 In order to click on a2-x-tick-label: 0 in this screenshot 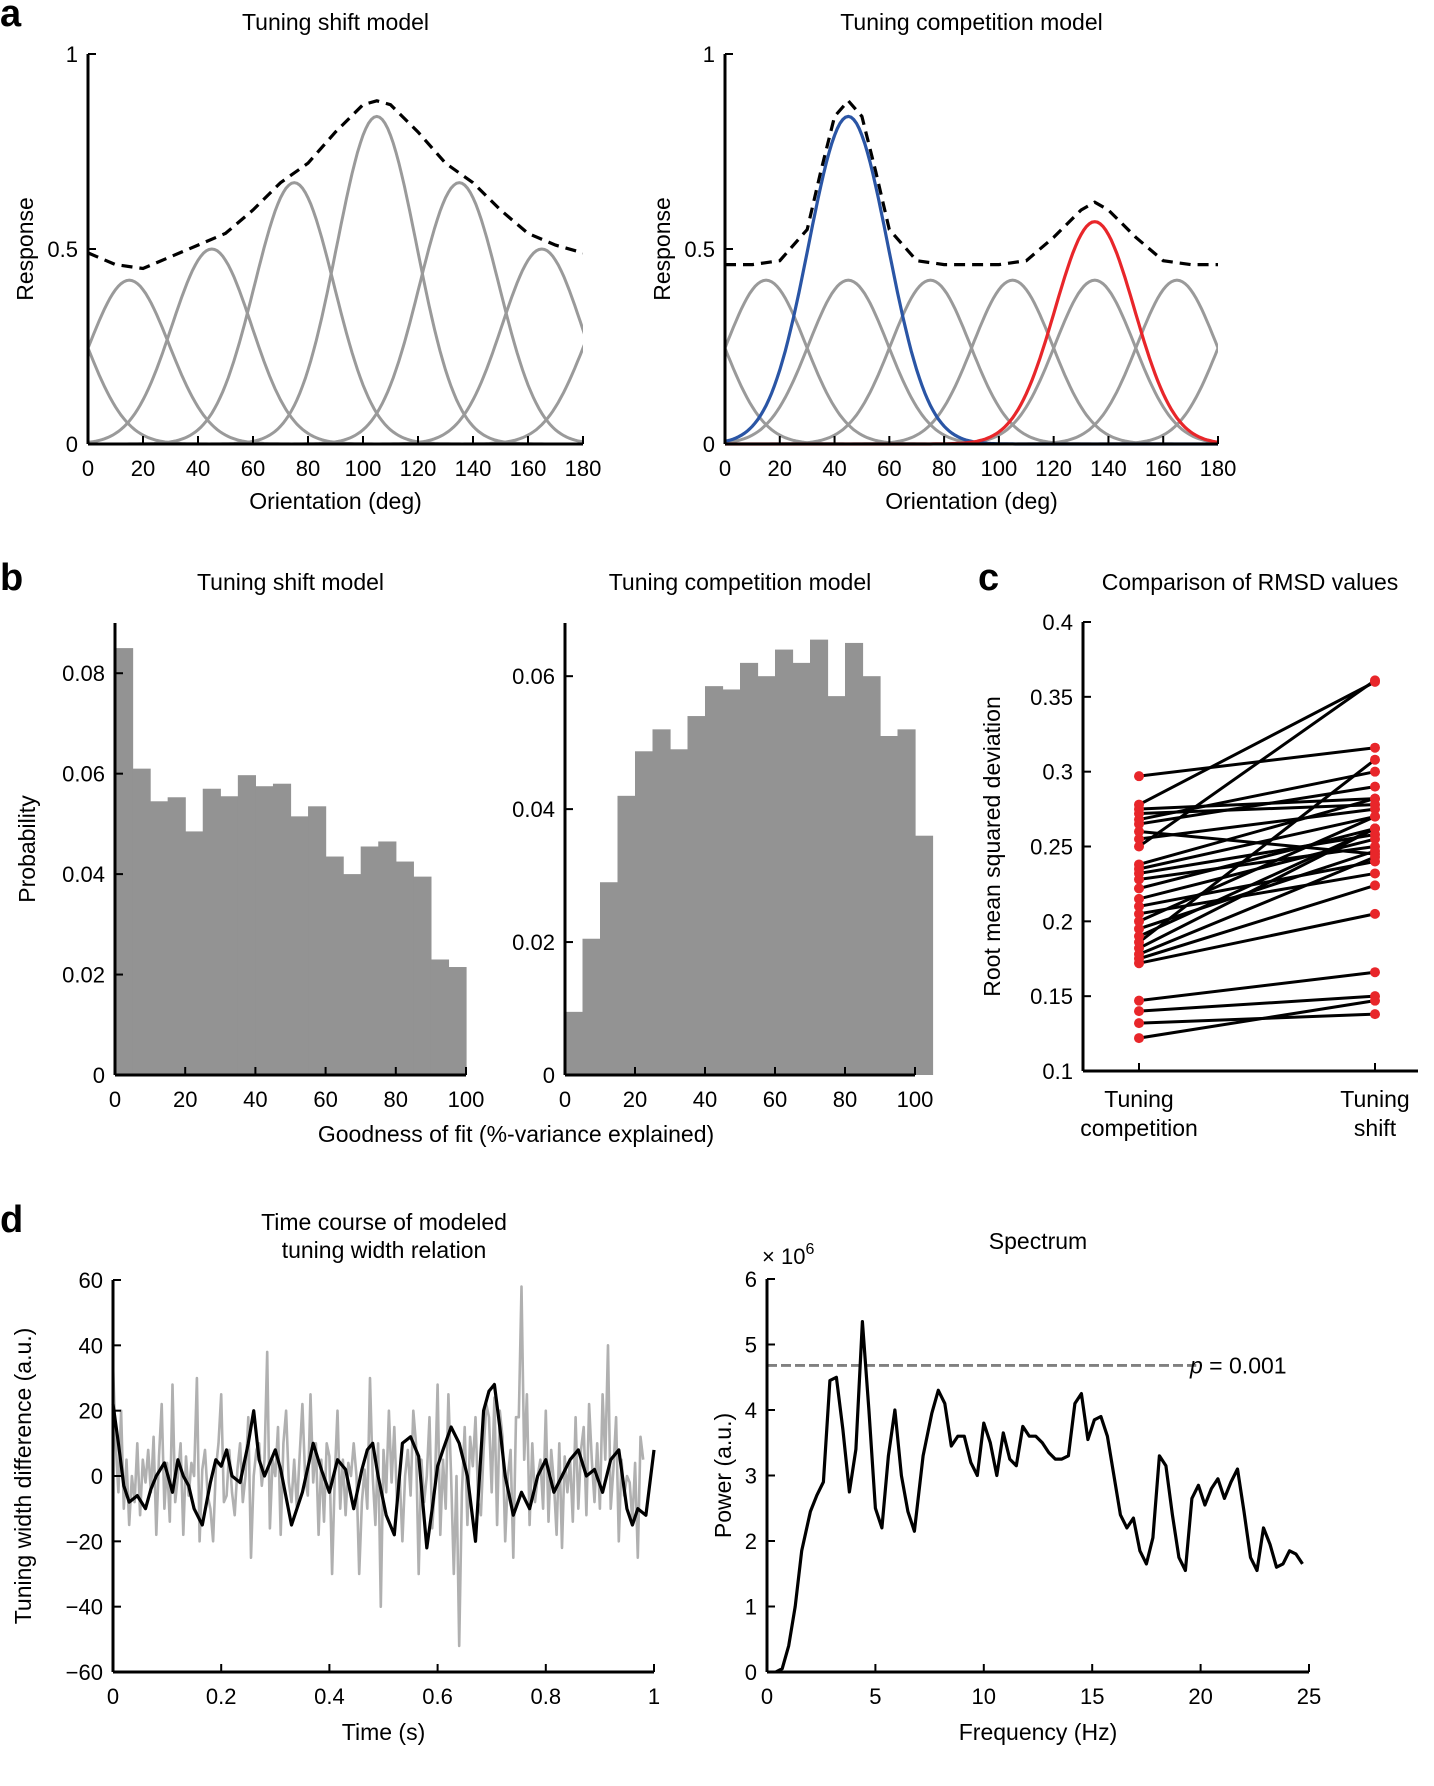, I will do `click(725, 468)`.